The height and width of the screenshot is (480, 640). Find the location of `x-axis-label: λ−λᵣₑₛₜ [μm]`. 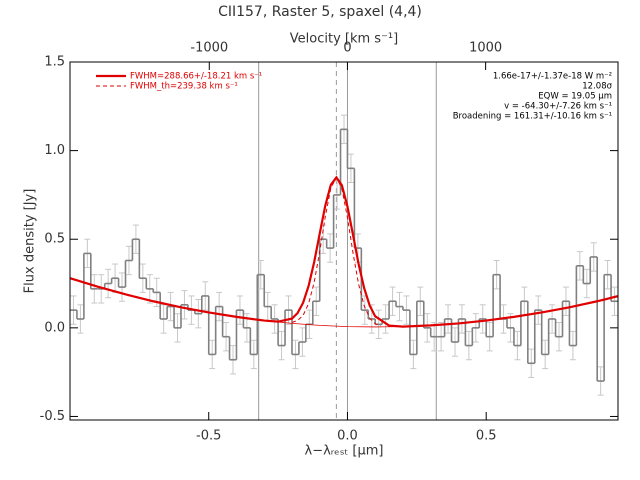

x-axis-label: λ−λᵣₑₛₜ [μm] is located at coordinates (344, 451).